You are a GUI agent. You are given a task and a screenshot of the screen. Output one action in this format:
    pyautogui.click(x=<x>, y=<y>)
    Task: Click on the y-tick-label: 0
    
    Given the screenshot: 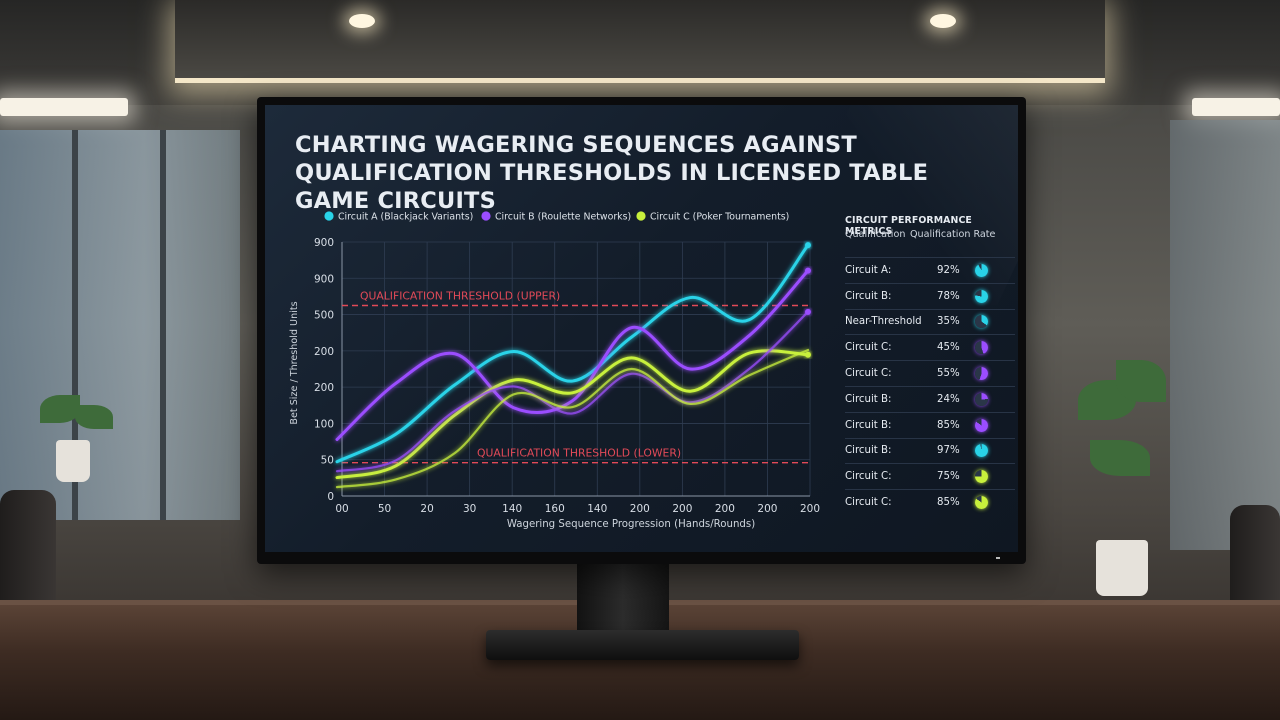 What is the action you would take?
    pyautogui.click(x=330, y=497)
    